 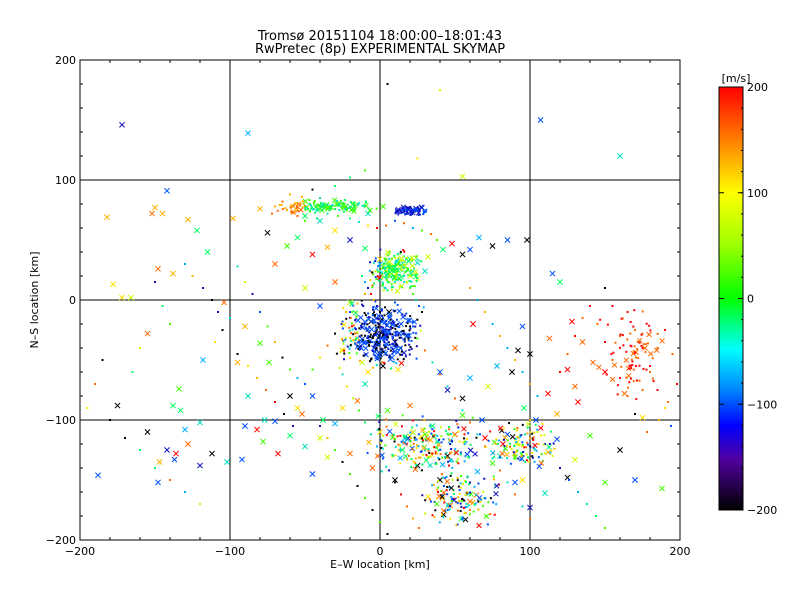 What do you see at coordinates (530, 551) in the screenshot?
I see `x-tick-label: 100` at bounding box center [530, 551].